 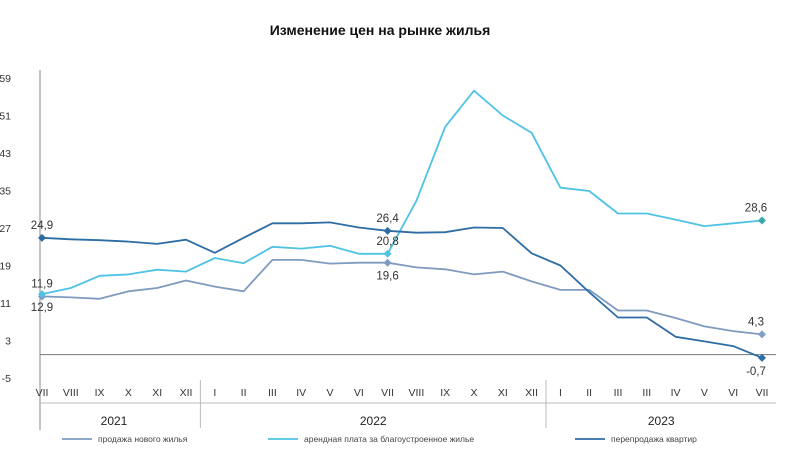 What do you see at coordinates (373, 421) in the screenshot?
I see `year-label: 2022` at bounding box center [373, 421].